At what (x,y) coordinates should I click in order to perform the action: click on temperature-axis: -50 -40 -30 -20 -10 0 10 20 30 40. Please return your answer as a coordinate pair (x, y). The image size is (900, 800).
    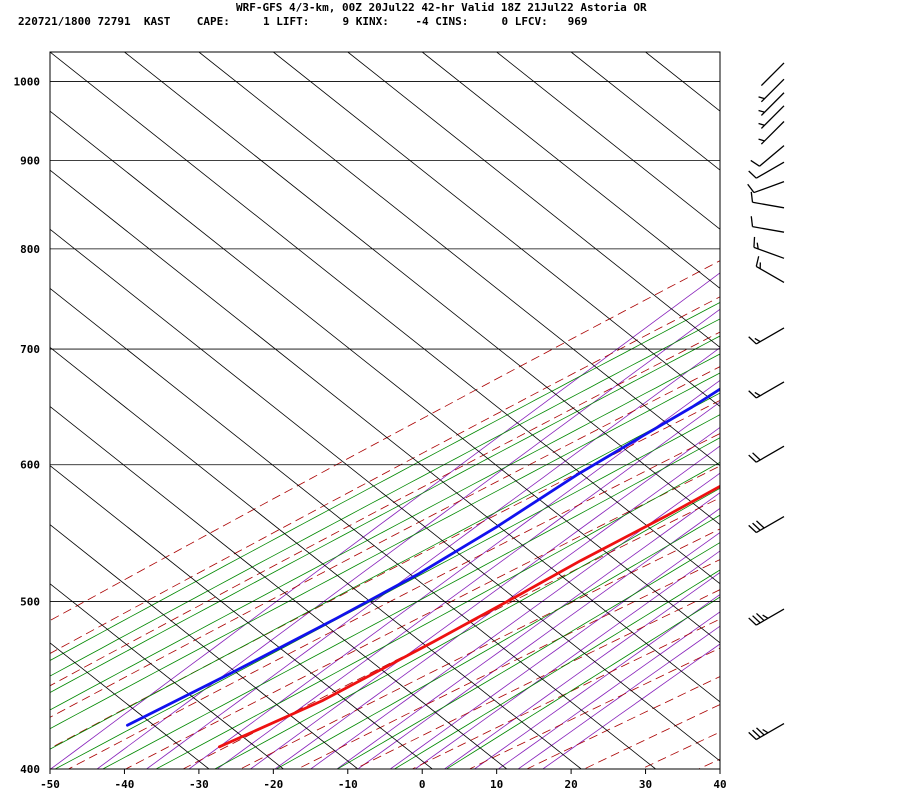
    Looking at the image, I should click on (383, 780).